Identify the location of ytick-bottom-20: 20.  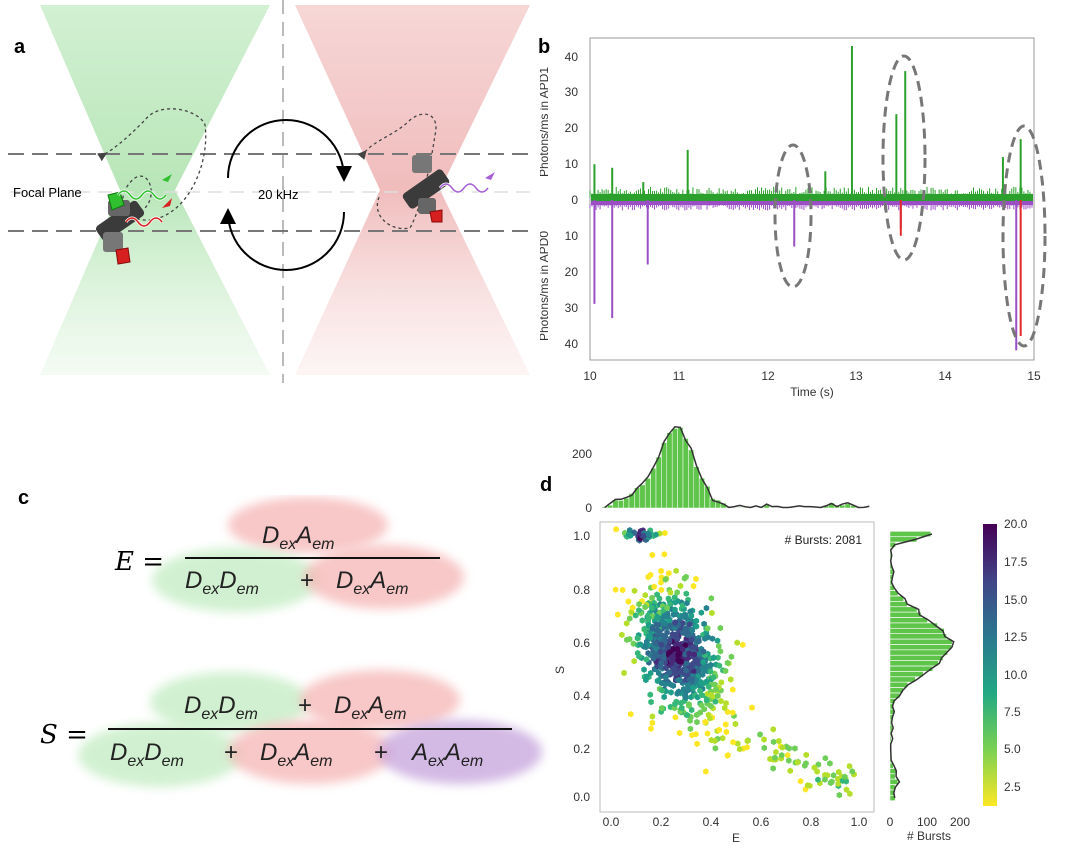
(572, 272).